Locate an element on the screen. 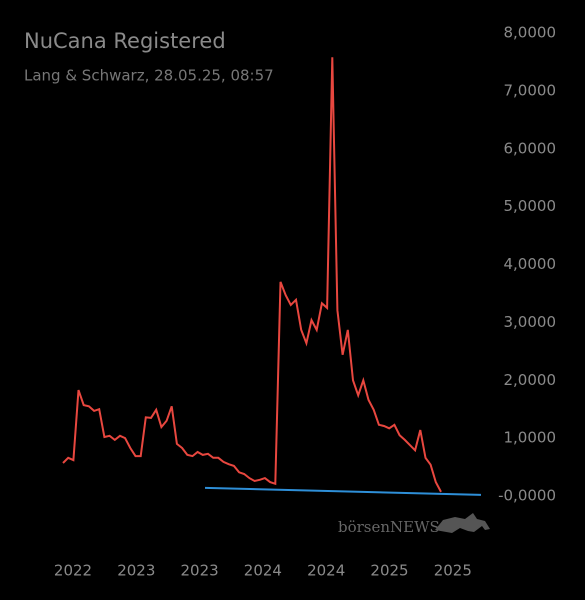 The width and height of the screenshot is (585, 600). y-tick-label: 4,0000 is located at coordinates (530, 264).